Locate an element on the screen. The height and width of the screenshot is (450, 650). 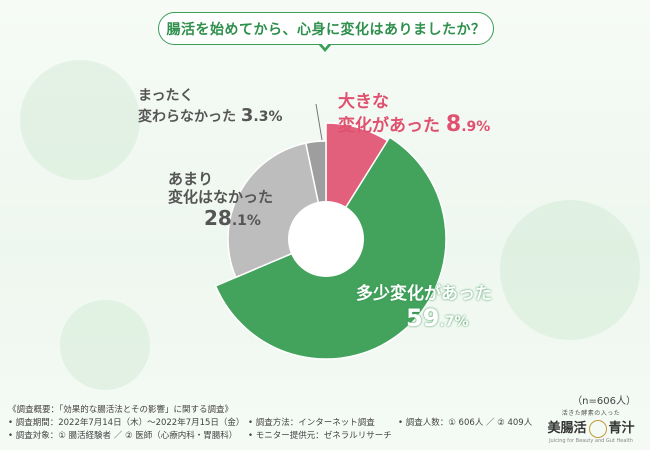
logo-name-left: 美腸活 is located at coordinates (567, 428).